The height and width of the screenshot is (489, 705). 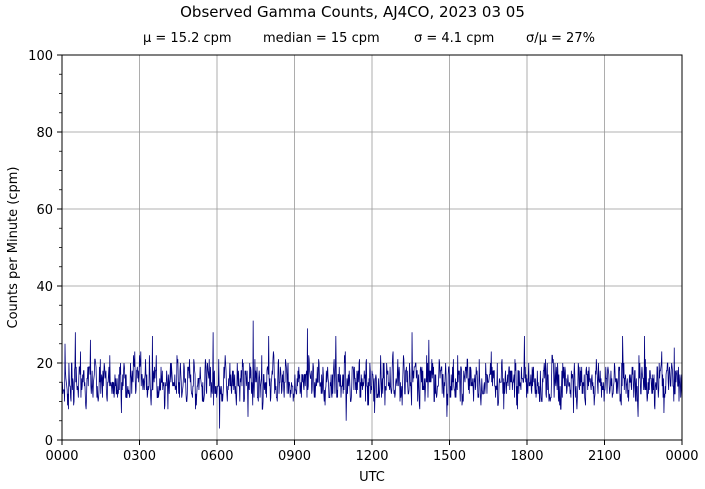 What do you see at coordinates (604, 456) in the screenshot?
I see `x-tick-label: 2100` at bounding box center [604, 456].